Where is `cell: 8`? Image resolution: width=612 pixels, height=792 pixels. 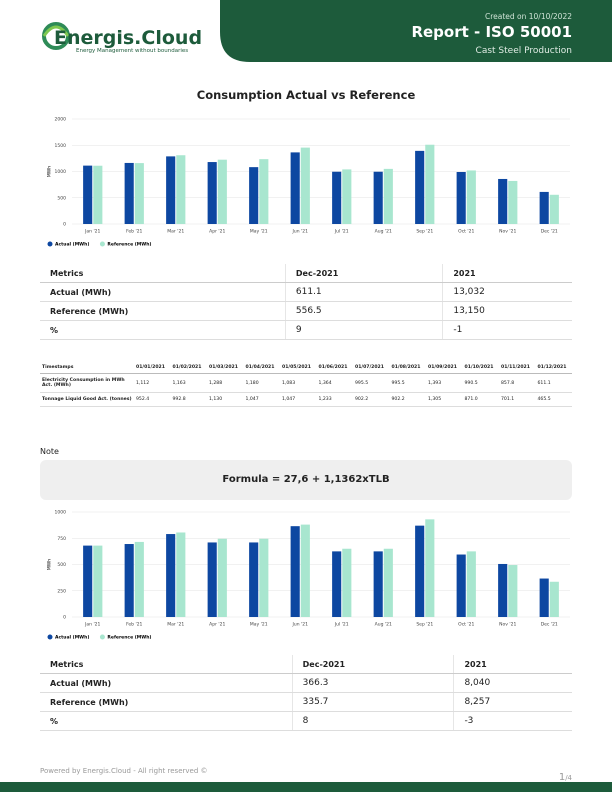 cell: 8 is located at coordinates (372, 721).